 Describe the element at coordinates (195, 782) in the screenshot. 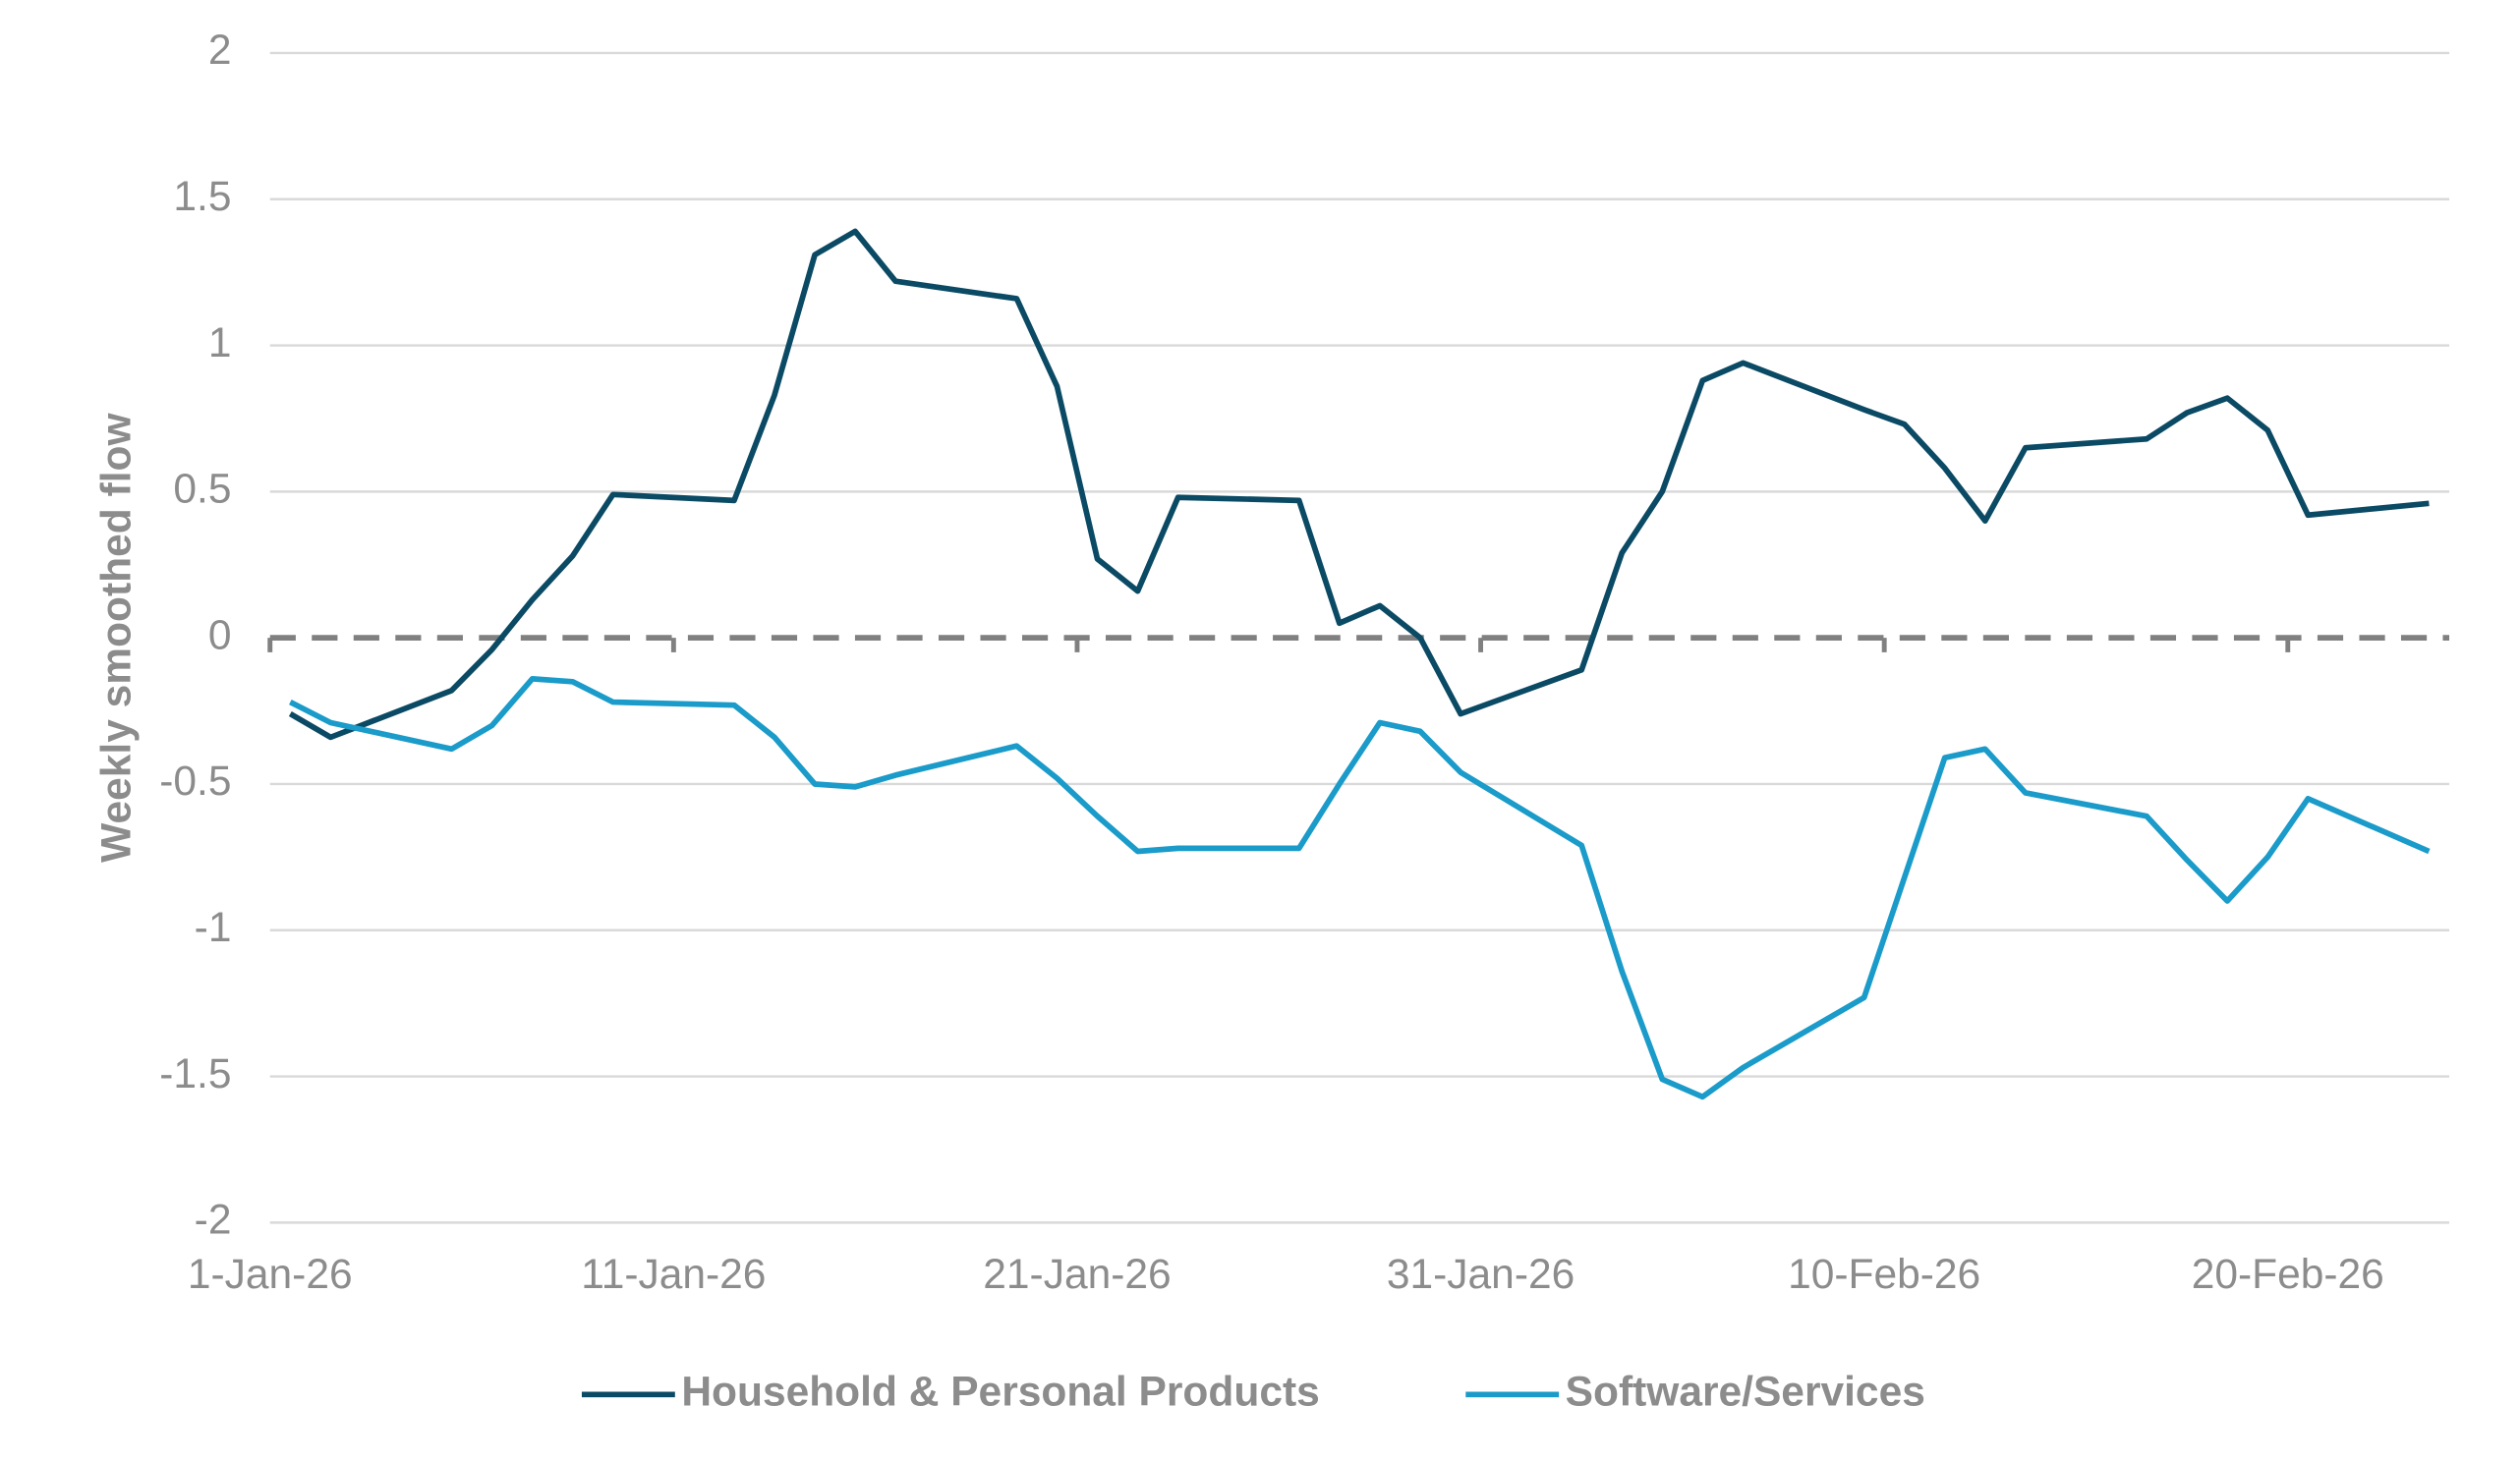

I see `y-tick-label: -0.5` at that location.